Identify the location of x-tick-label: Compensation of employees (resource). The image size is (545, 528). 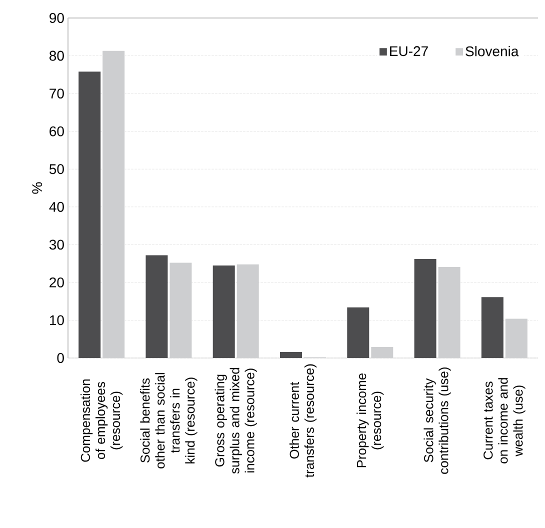
(101, 420).